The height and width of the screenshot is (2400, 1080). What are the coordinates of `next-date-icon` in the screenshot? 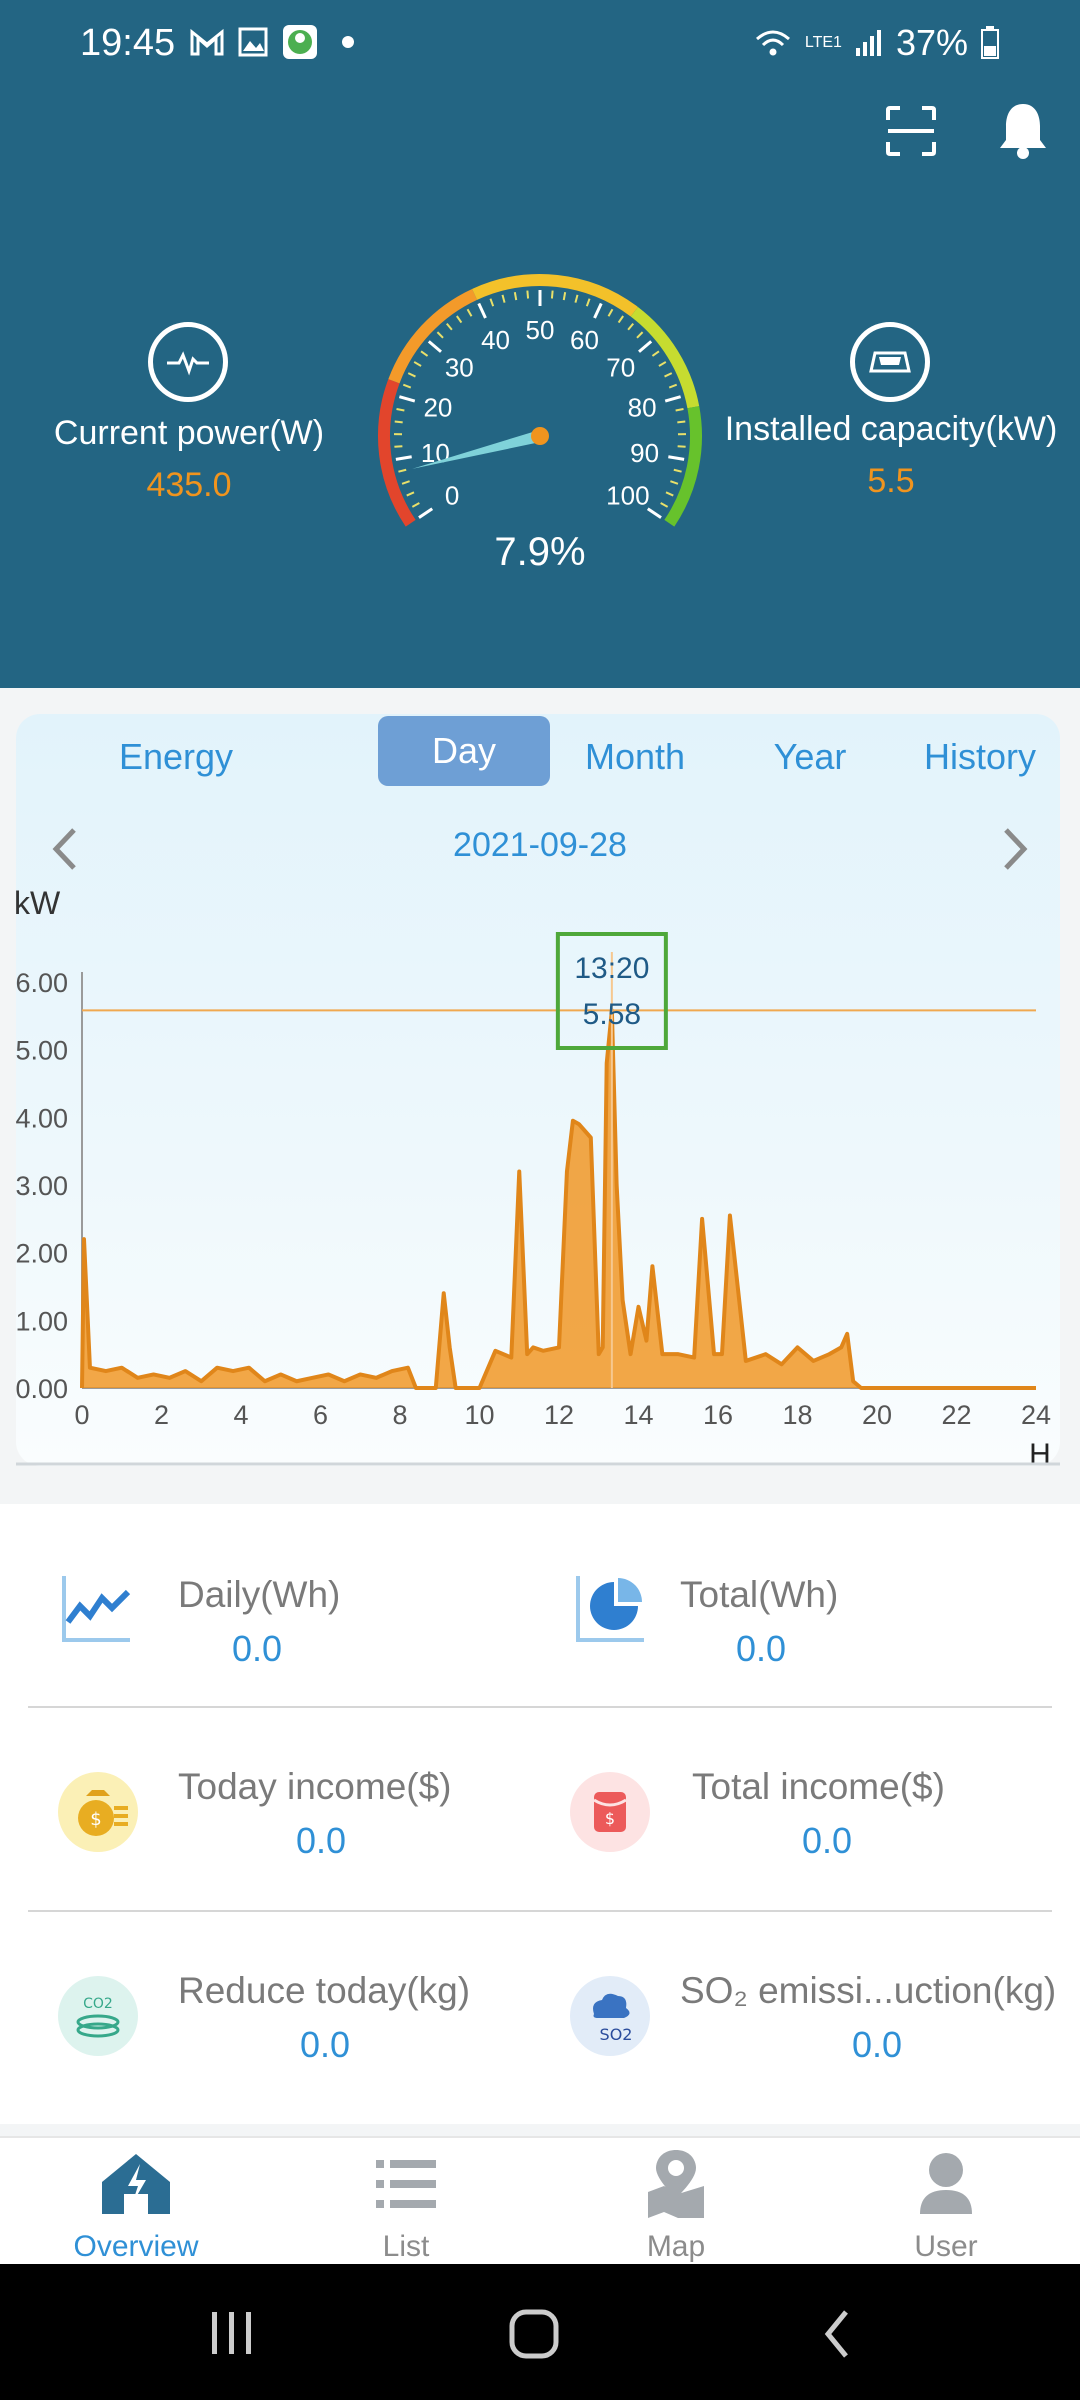 It's located at (1016, 849).